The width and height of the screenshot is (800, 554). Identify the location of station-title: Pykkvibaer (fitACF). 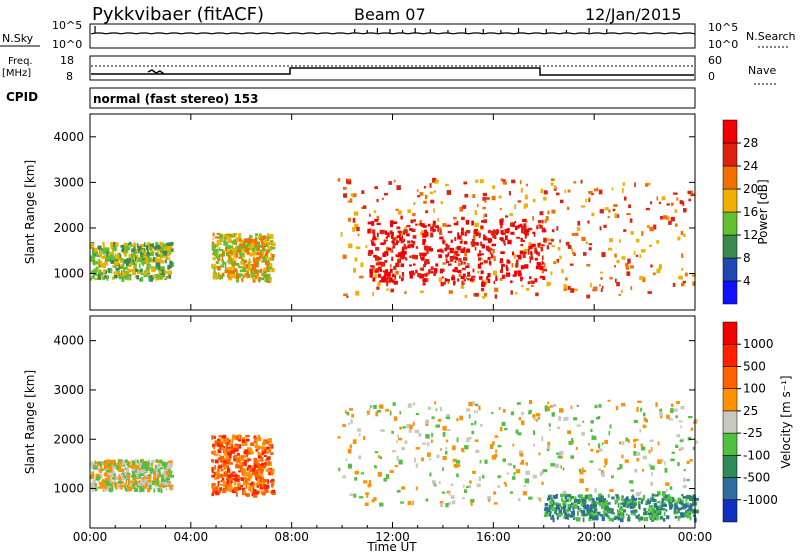
(178, 14).